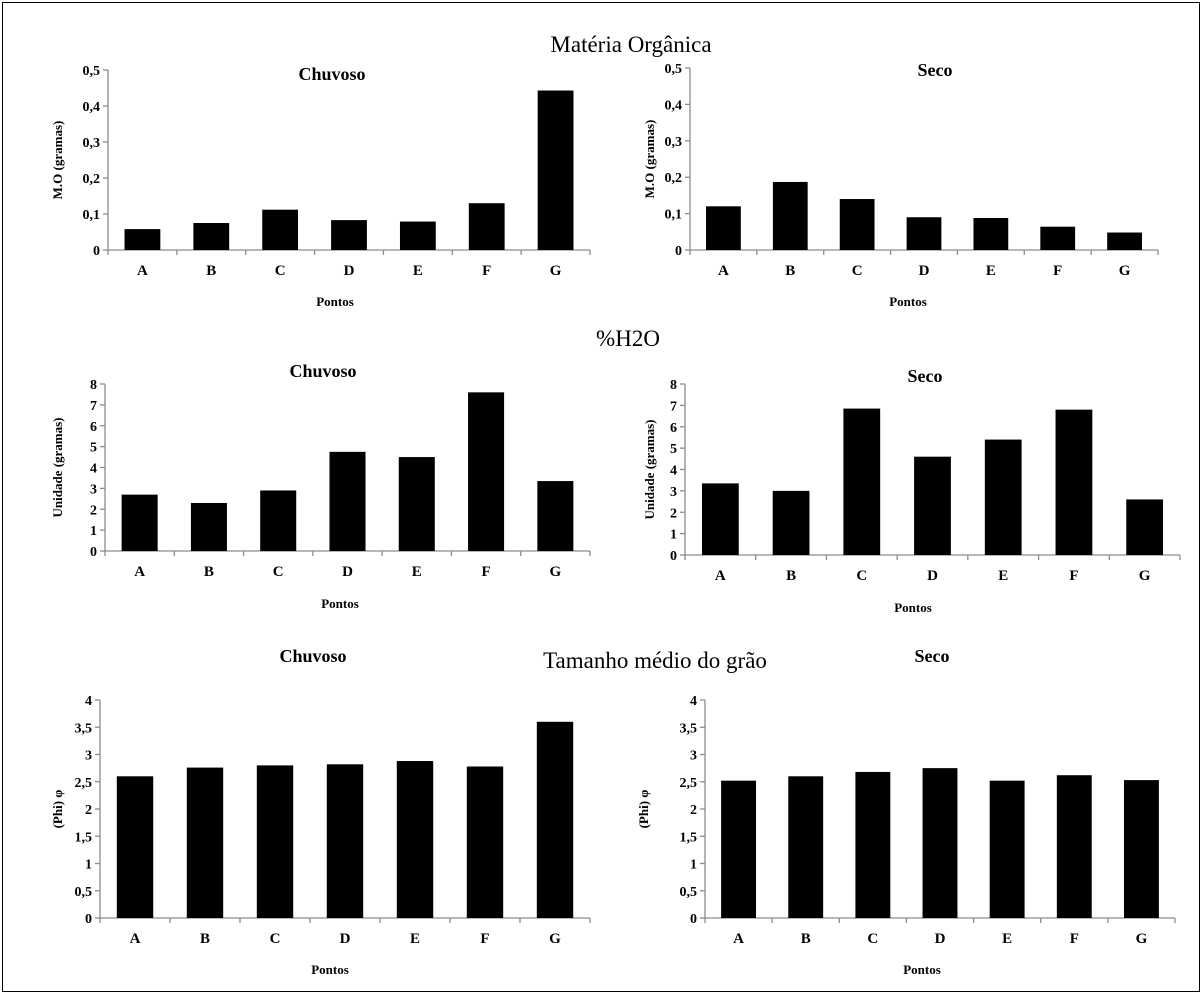 This screenshot has height=996, width=1204. What do you see at coordinates (674, 142) in the screenshot?
I see `y-tick-label: 0,3` at bounding box center [674, 142].